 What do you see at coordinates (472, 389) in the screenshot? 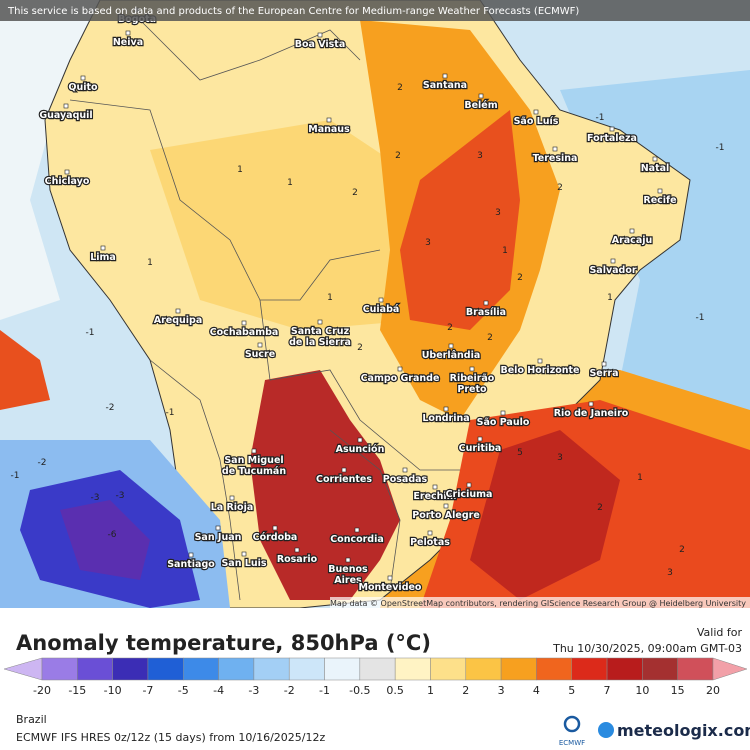
I see `city-label: Preto` at bounding box center [472, 389].